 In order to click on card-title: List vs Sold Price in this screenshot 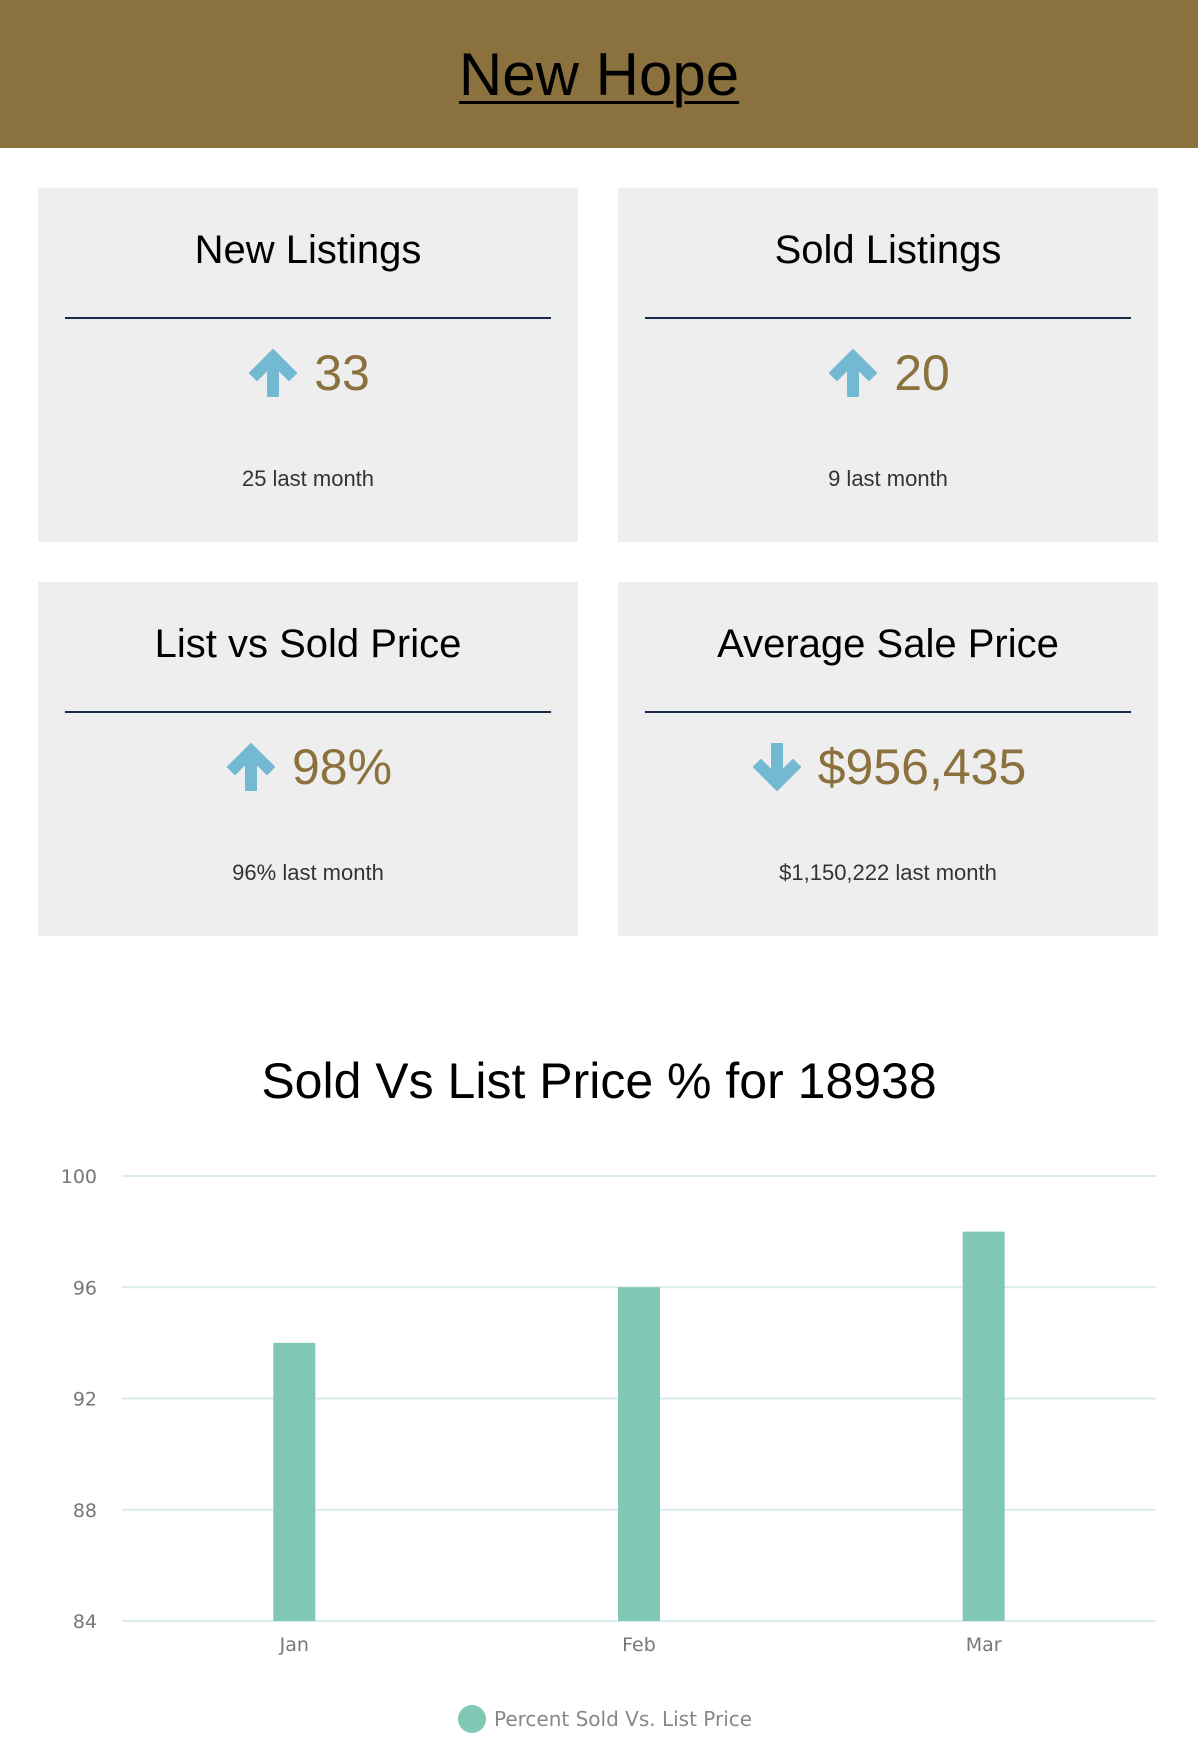, I will do `click(308, 644)`.